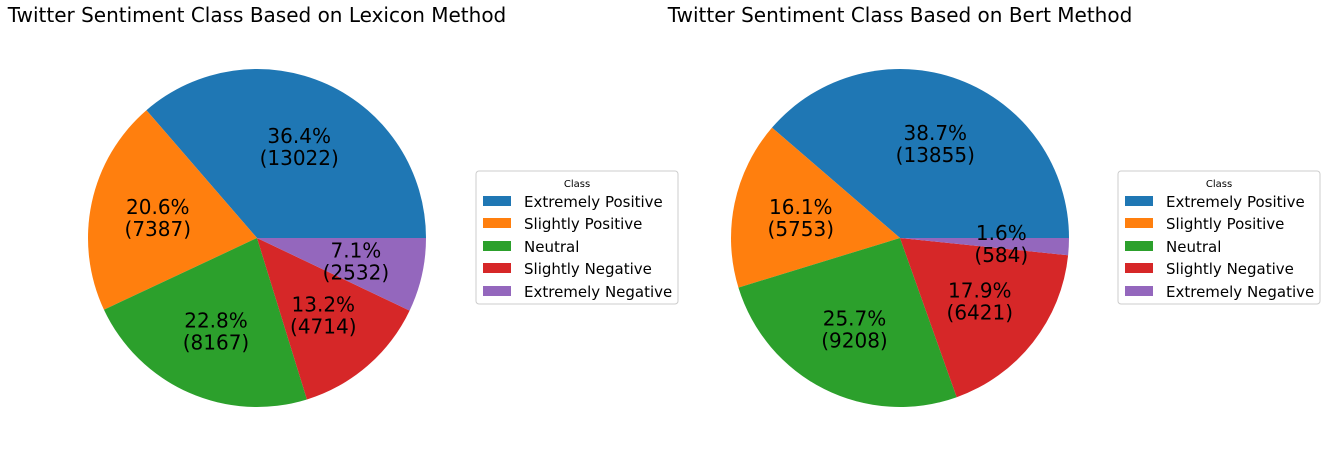  I want to click on slice-percent-label: 38.7%, so click(936, 133).